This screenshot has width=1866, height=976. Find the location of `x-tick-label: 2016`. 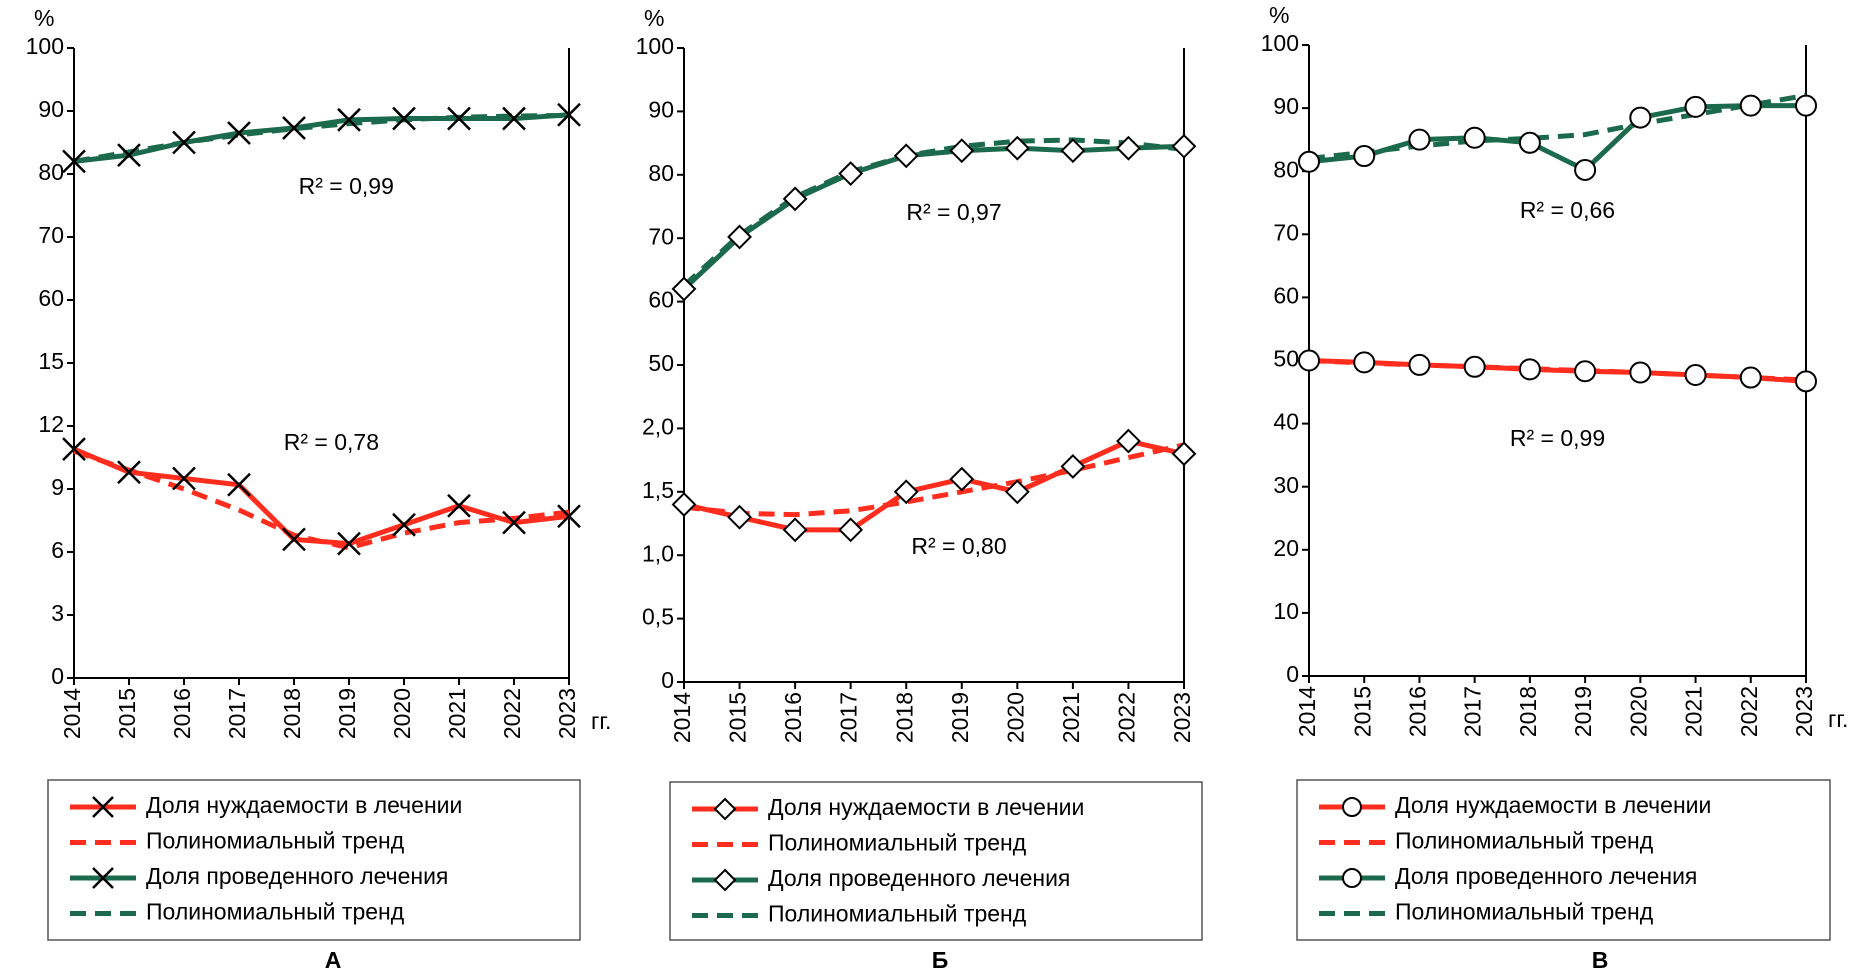

x-tick-label: 2016 is located at coordinates (793, 717).